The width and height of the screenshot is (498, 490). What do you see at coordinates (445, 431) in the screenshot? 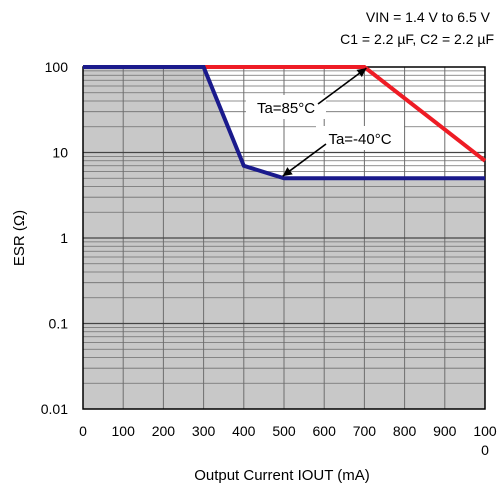
I see `x-tick-label: 900` at bounding box center [445, 431].